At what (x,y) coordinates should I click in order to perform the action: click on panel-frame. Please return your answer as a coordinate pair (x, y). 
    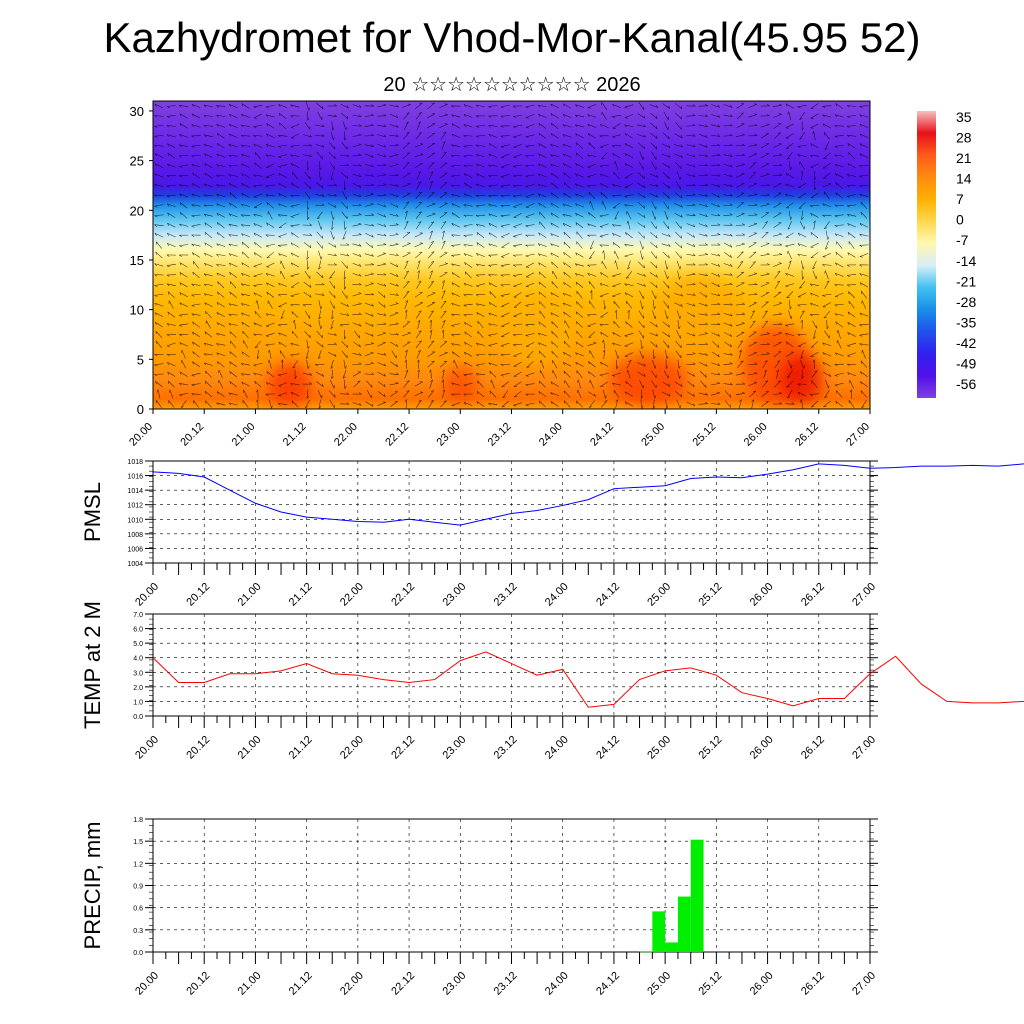
    Looking at the image, I should click on (511, 512).